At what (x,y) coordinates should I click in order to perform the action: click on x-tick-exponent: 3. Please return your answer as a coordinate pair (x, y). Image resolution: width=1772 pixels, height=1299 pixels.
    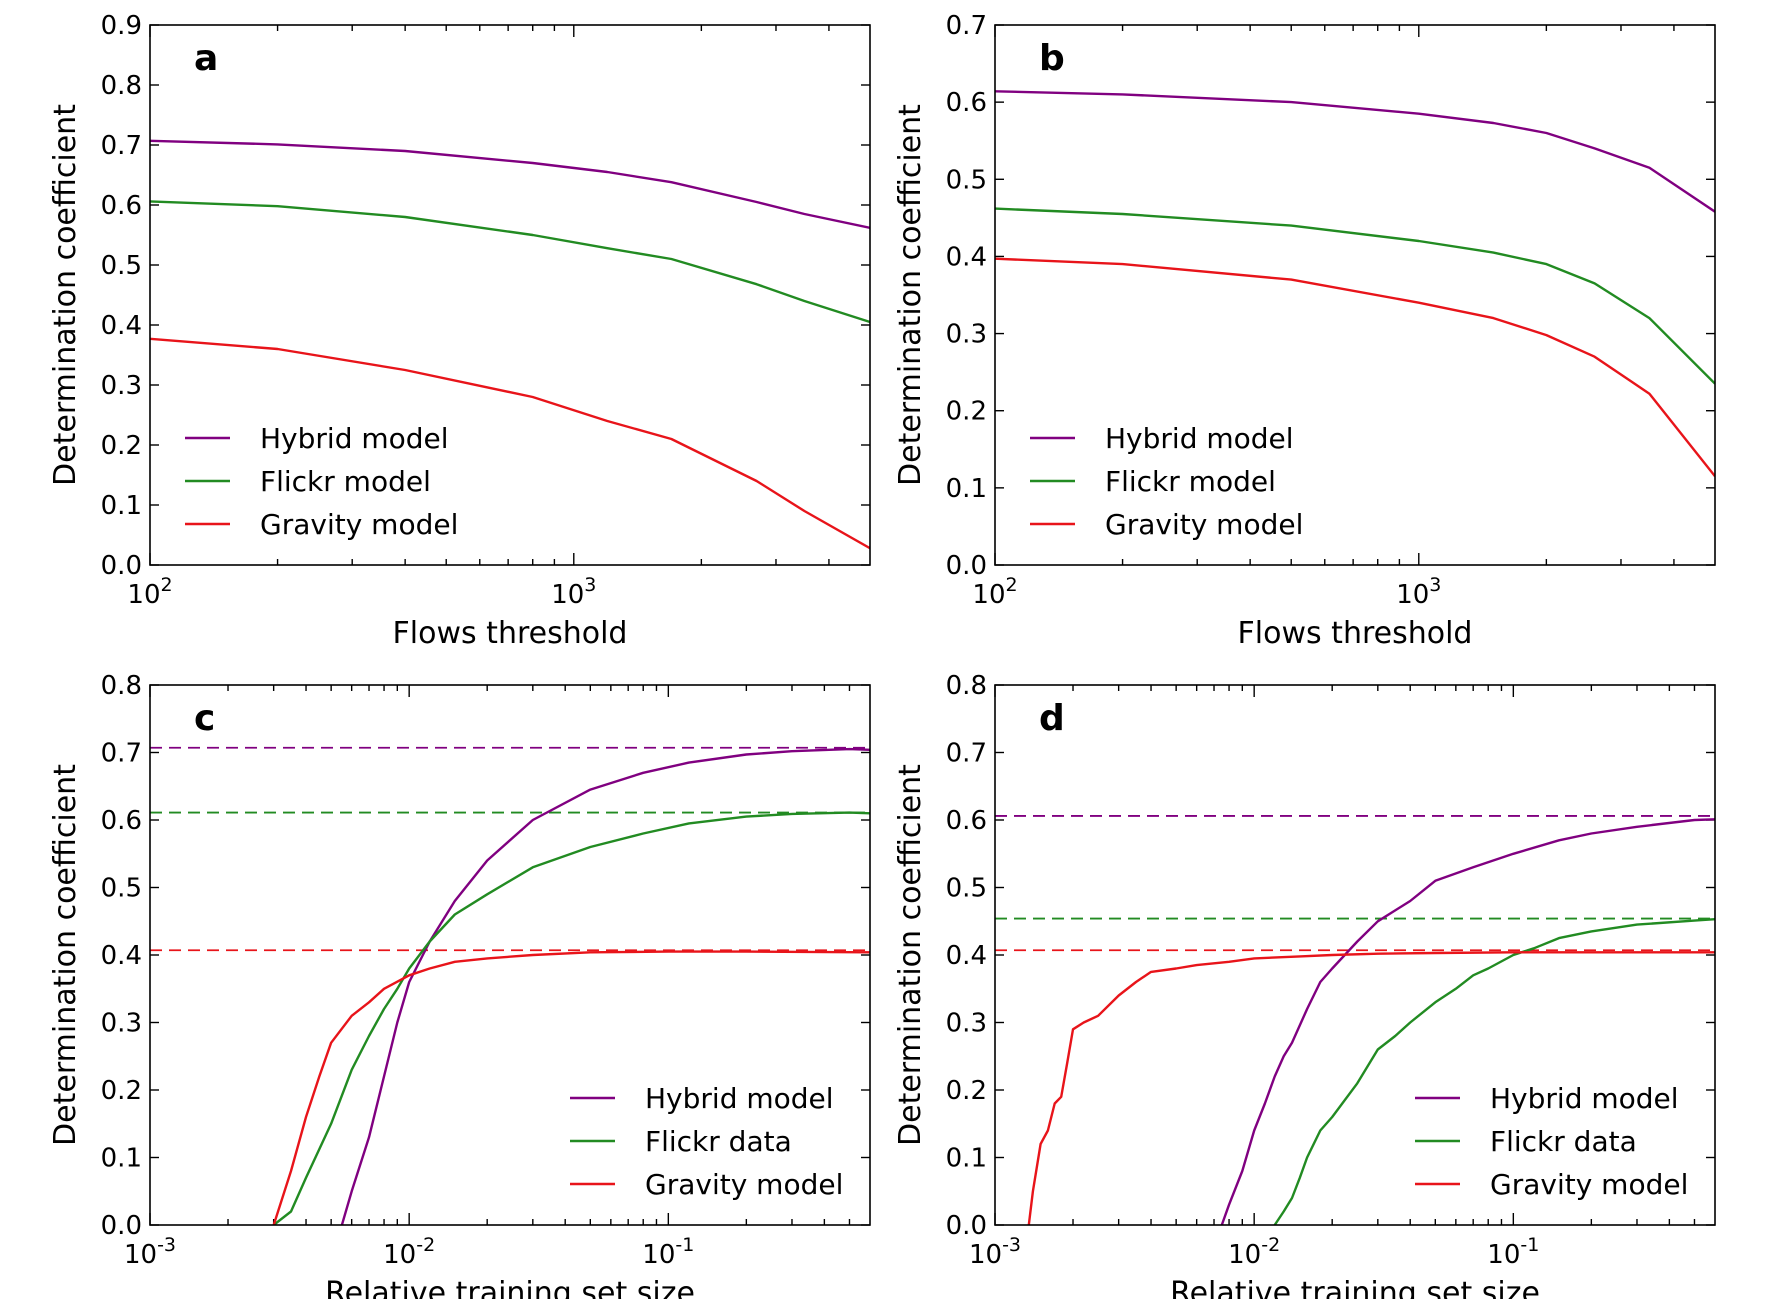
    Looking at the image, I should click on (1435, 585).